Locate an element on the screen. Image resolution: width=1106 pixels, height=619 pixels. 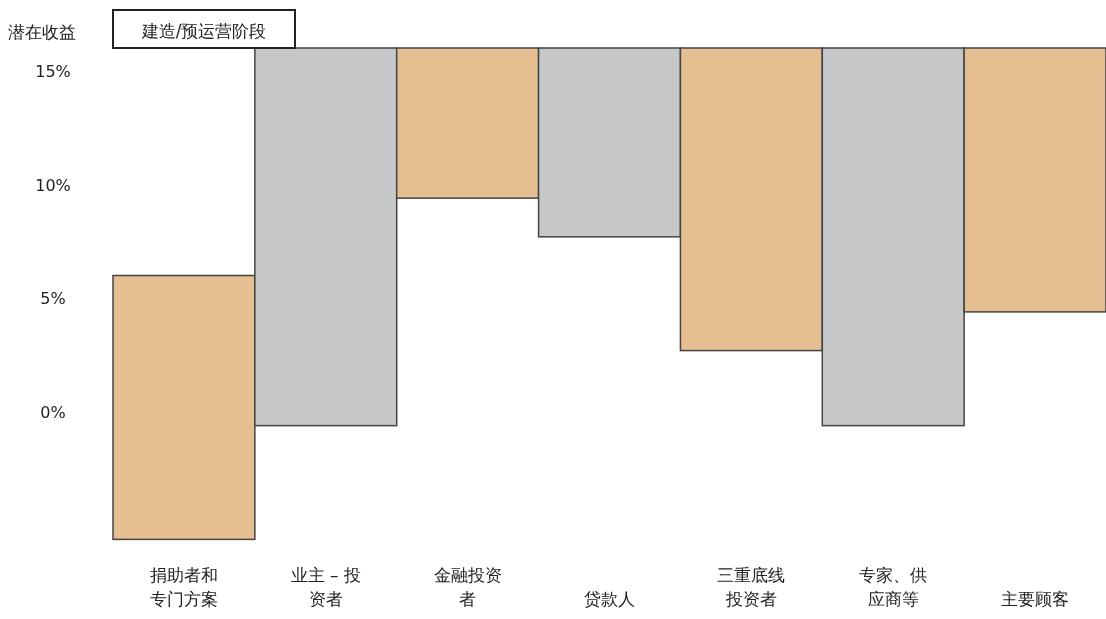
x-tick-label: 捐助者和专门方案 is located at coordinates (183, 587).